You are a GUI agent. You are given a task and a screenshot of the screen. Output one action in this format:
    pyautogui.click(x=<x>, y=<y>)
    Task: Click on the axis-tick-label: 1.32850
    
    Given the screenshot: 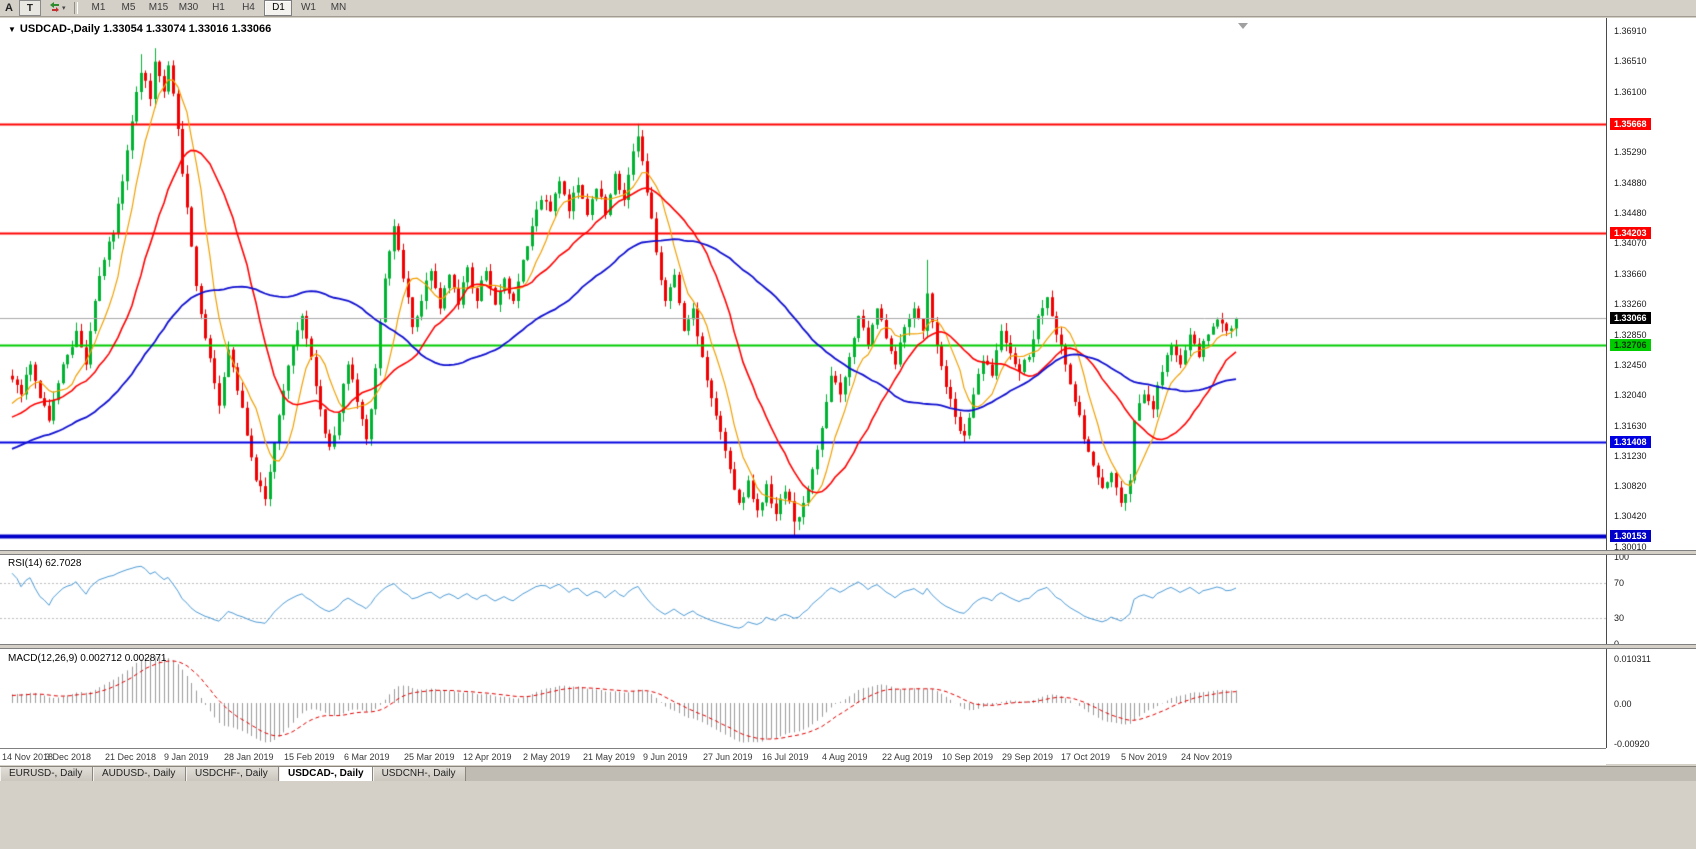 What is the action you would take?
    pyautogui.click(x=1630, y=334)
    